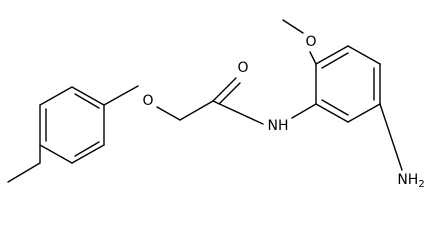 The height and width of the screenshot is (240, 443). What do you see at coordinates (421, 183) in the screenshot?
I see `atom-subscript: 2` at bounding box center [421, 183].